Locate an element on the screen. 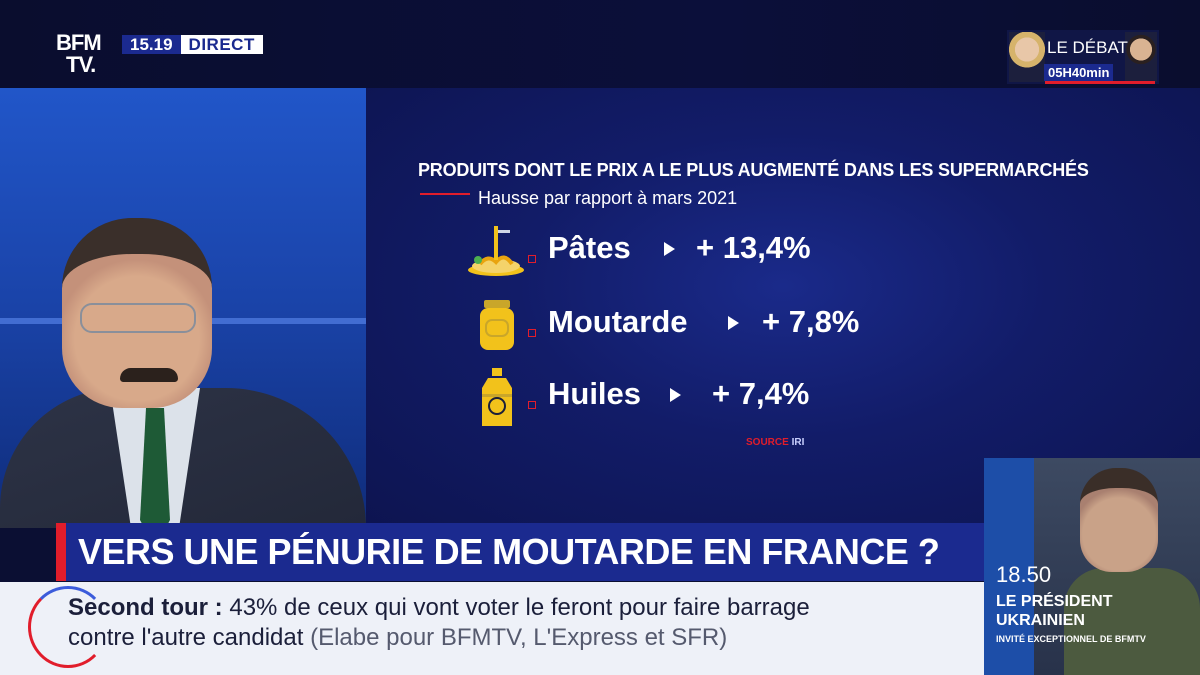 This screenshot has height=675, width=1200. clock-time: 15.19 is located at coordinates (151, 44).